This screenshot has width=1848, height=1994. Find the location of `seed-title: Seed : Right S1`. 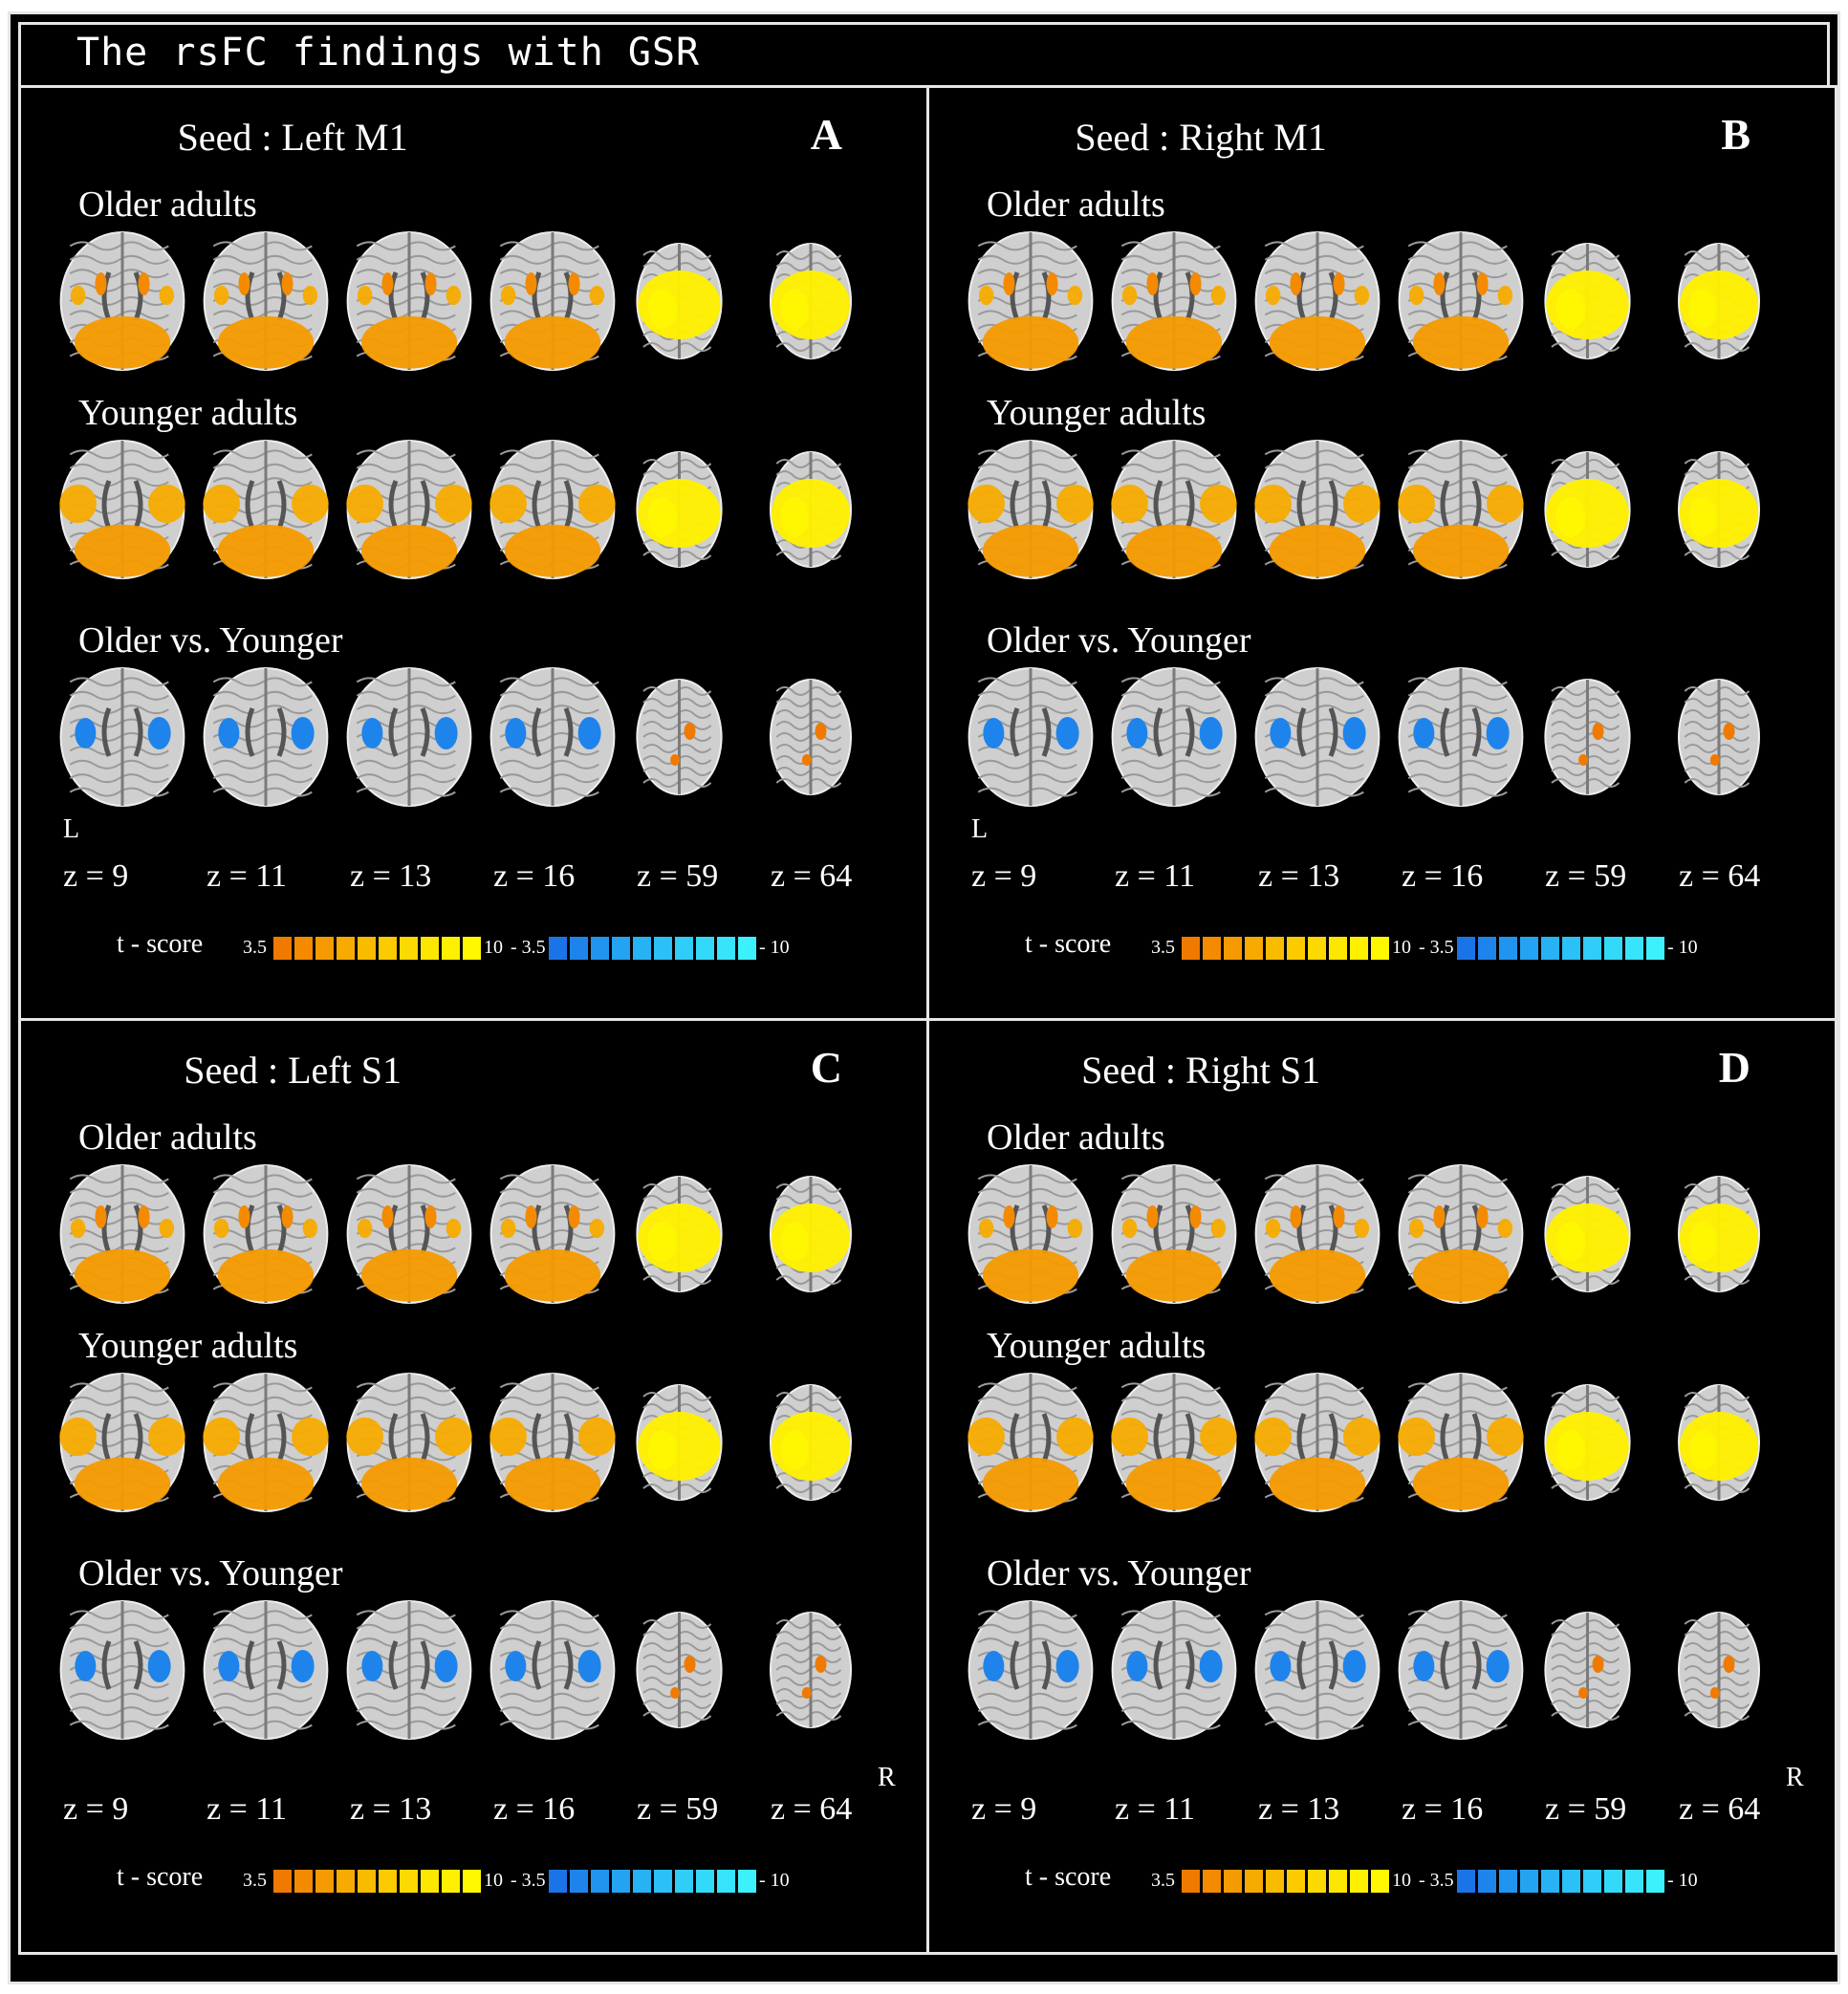

seed-title: Seed : Right S1 is located at coordinates (1201, 1070).